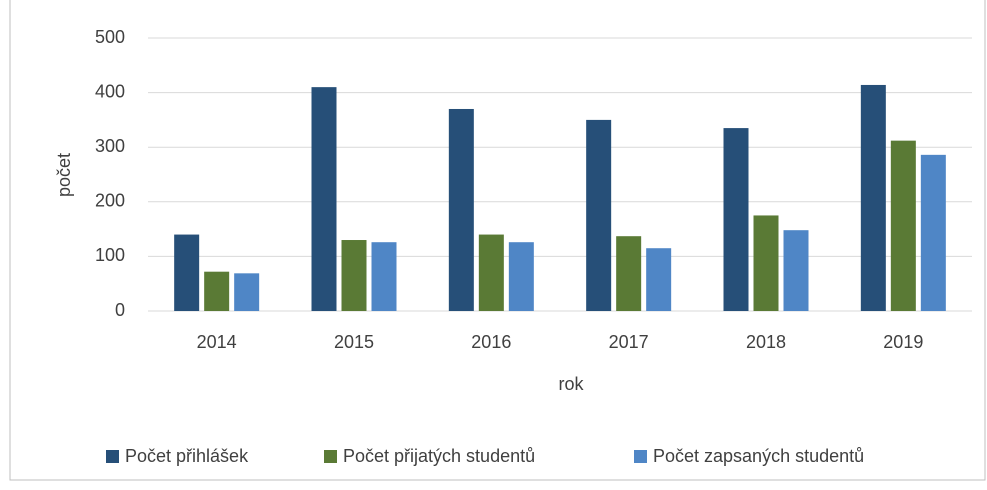  What do you see at coordinates (120, 310) in the screenshot?
I see `y-tick-label: 0` at bounding box center [120, 310].